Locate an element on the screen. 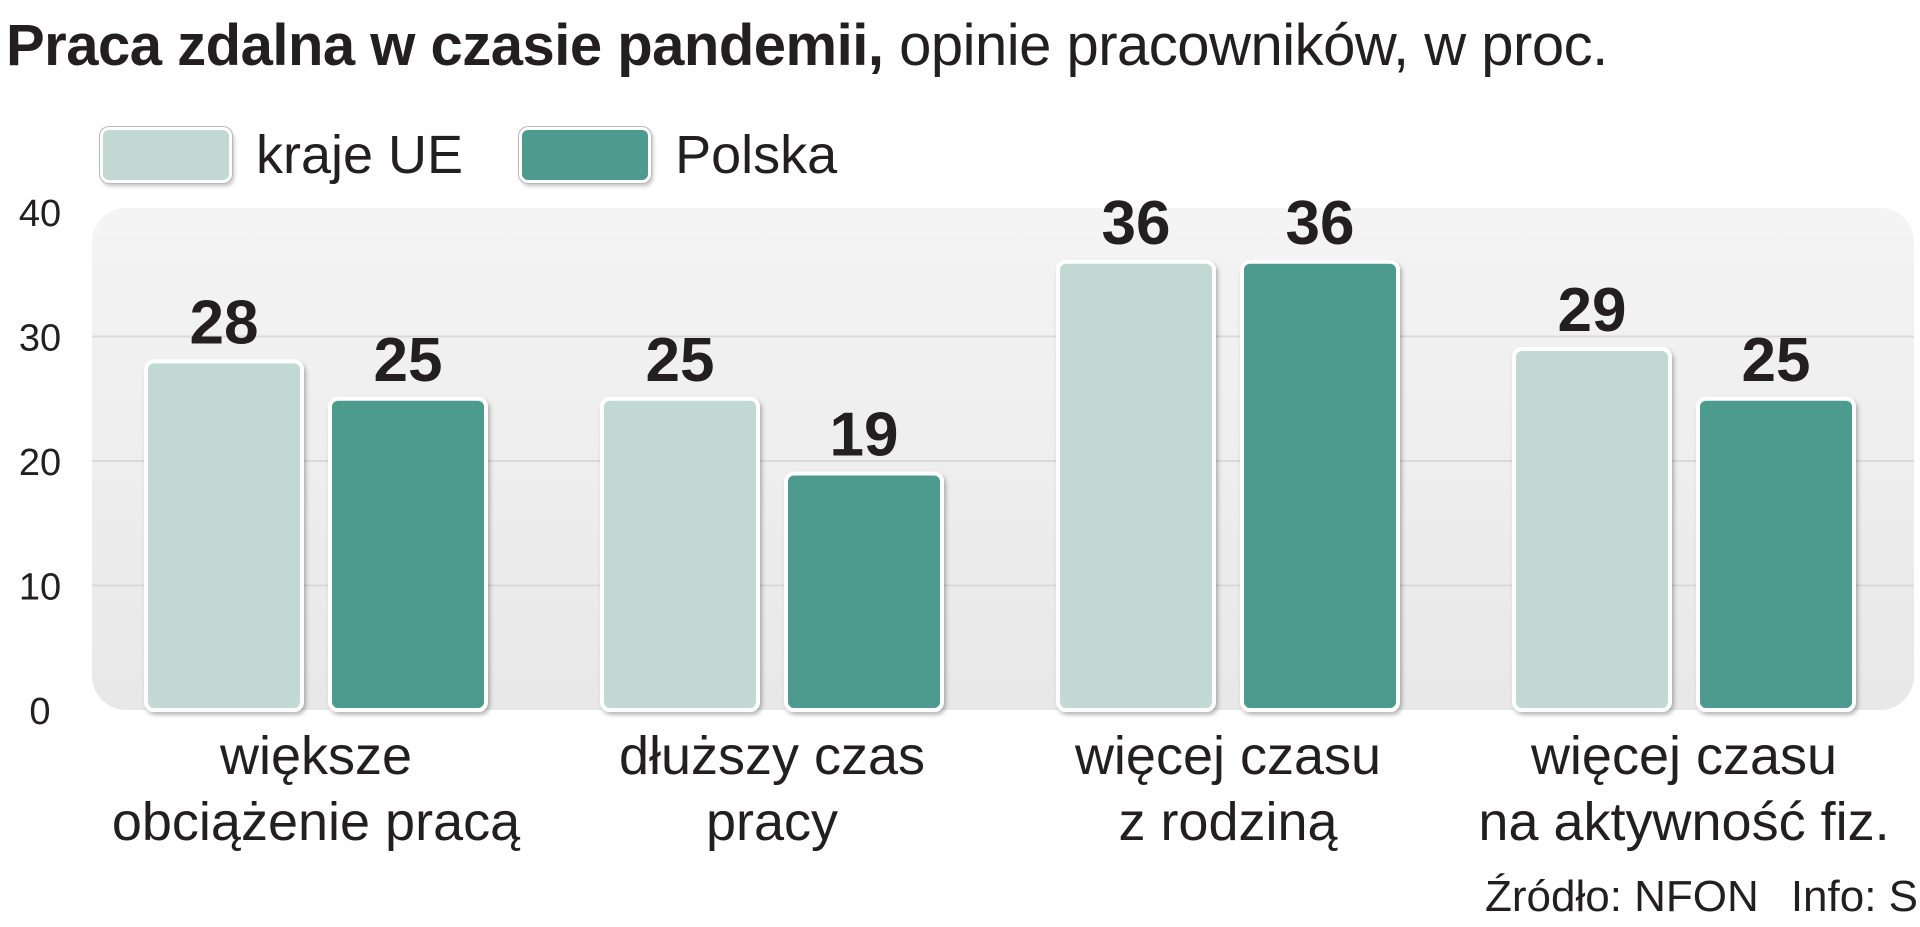 The image size is (1920, 927). legend-label-eu: kraje UE is located at coordinates (360, 155).